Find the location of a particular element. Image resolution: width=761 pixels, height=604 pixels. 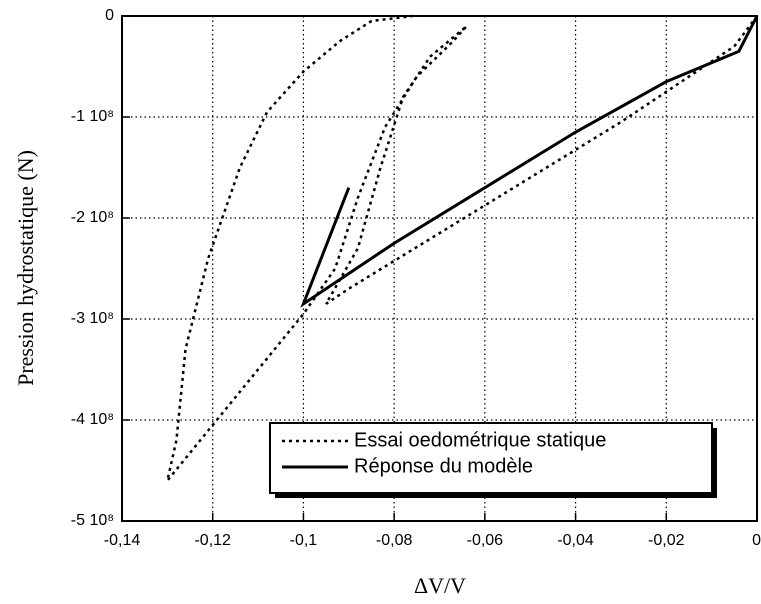

y-axis-label: Pression hydrostatique (N) is located at coordinates (25, 268).